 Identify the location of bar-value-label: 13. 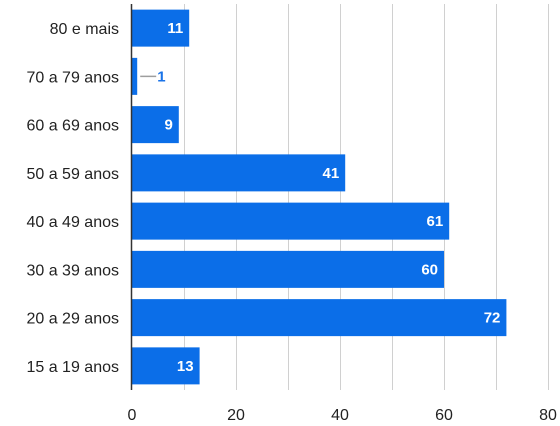
(185, 366).